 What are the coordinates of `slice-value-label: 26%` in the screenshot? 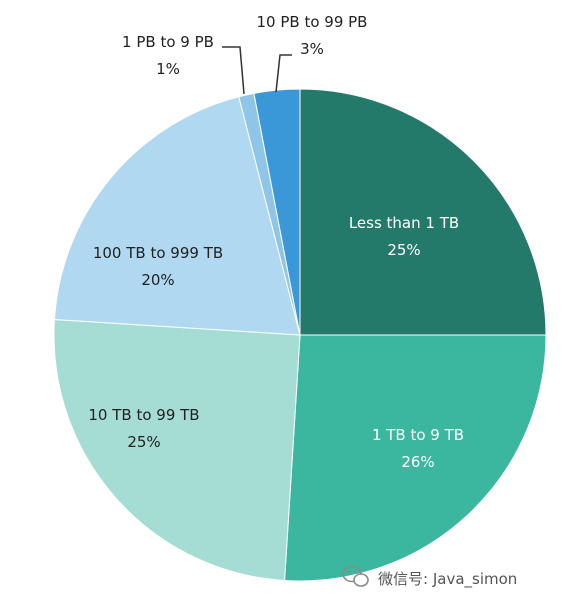 It's located at (417, 462).